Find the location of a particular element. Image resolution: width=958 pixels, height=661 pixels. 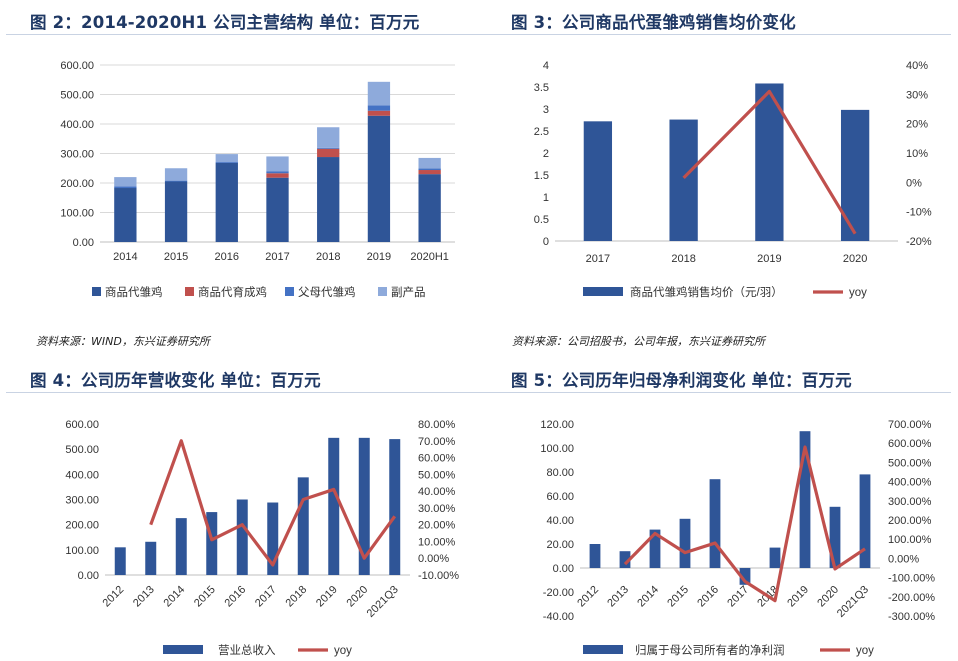

y-tick-label: 120.00 is located at coordinates (557, 425).